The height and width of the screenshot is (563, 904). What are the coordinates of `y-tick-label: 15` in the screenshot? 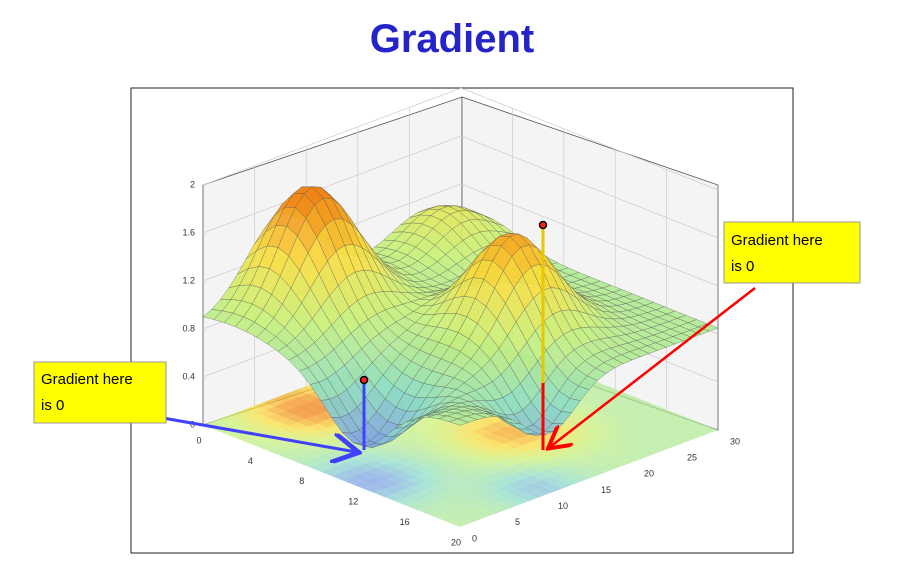 It's located at (606, 490).